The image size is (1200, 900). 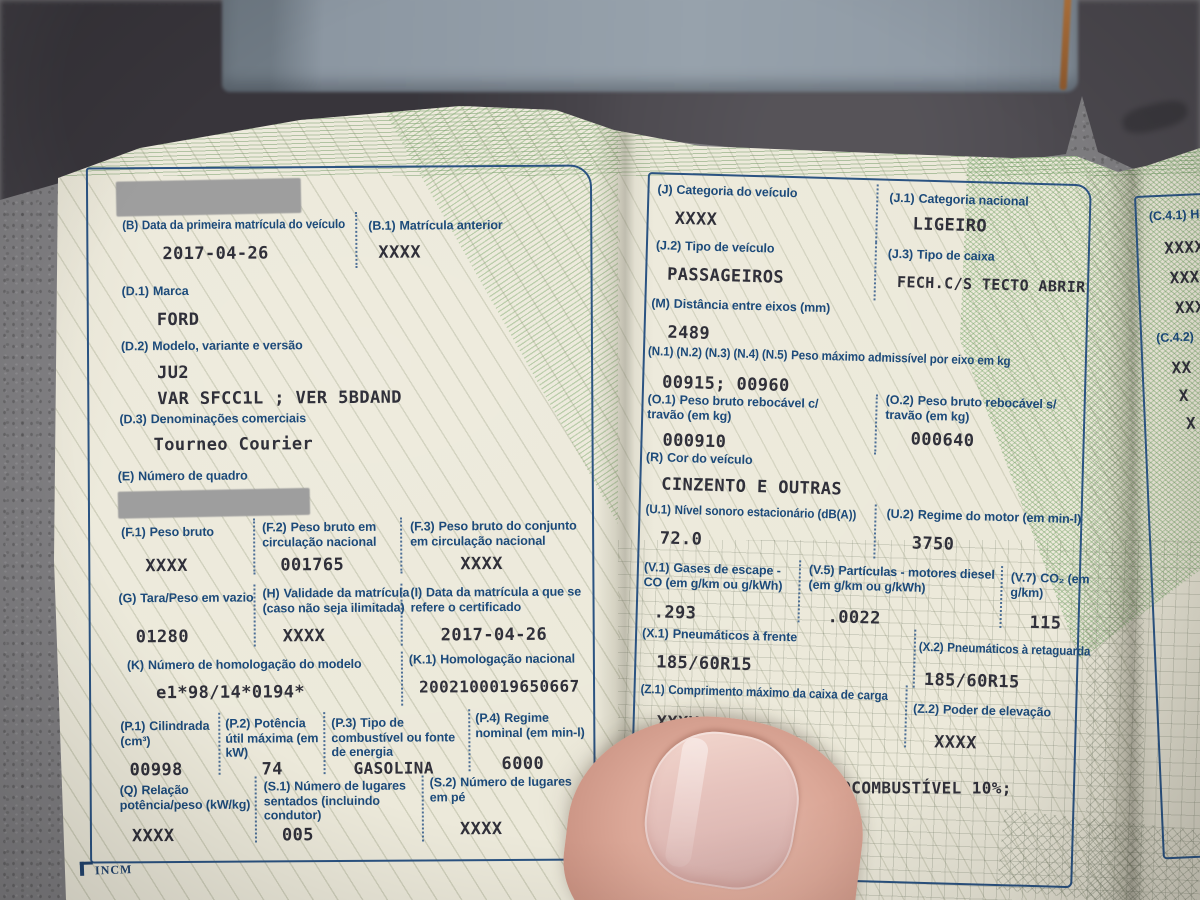 What do you see at coordinates (155, 291) in the screenshot?
I see `field-D1-label: (D.1) Marca` at bounding box center [155, 291].